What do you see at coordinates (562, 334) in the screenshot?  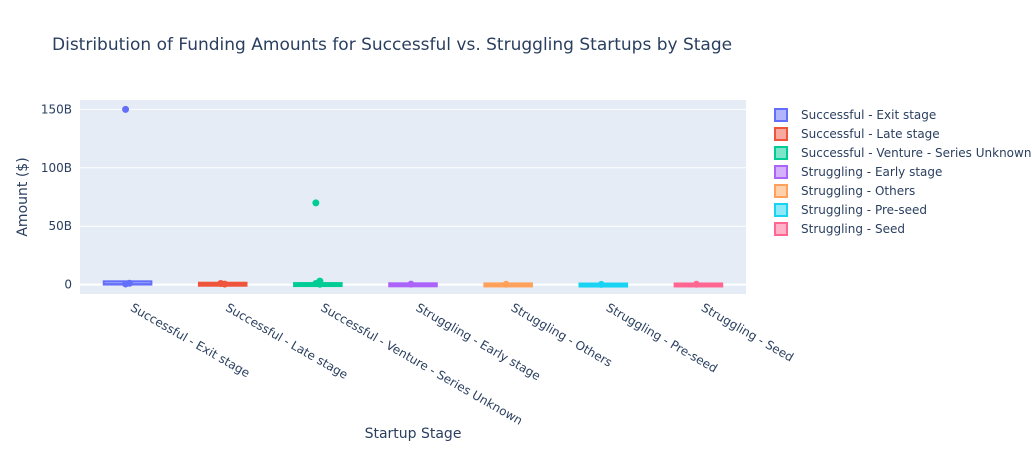 I see `x-tick-label: Struggling - Others` at bounding box center [562, 334].